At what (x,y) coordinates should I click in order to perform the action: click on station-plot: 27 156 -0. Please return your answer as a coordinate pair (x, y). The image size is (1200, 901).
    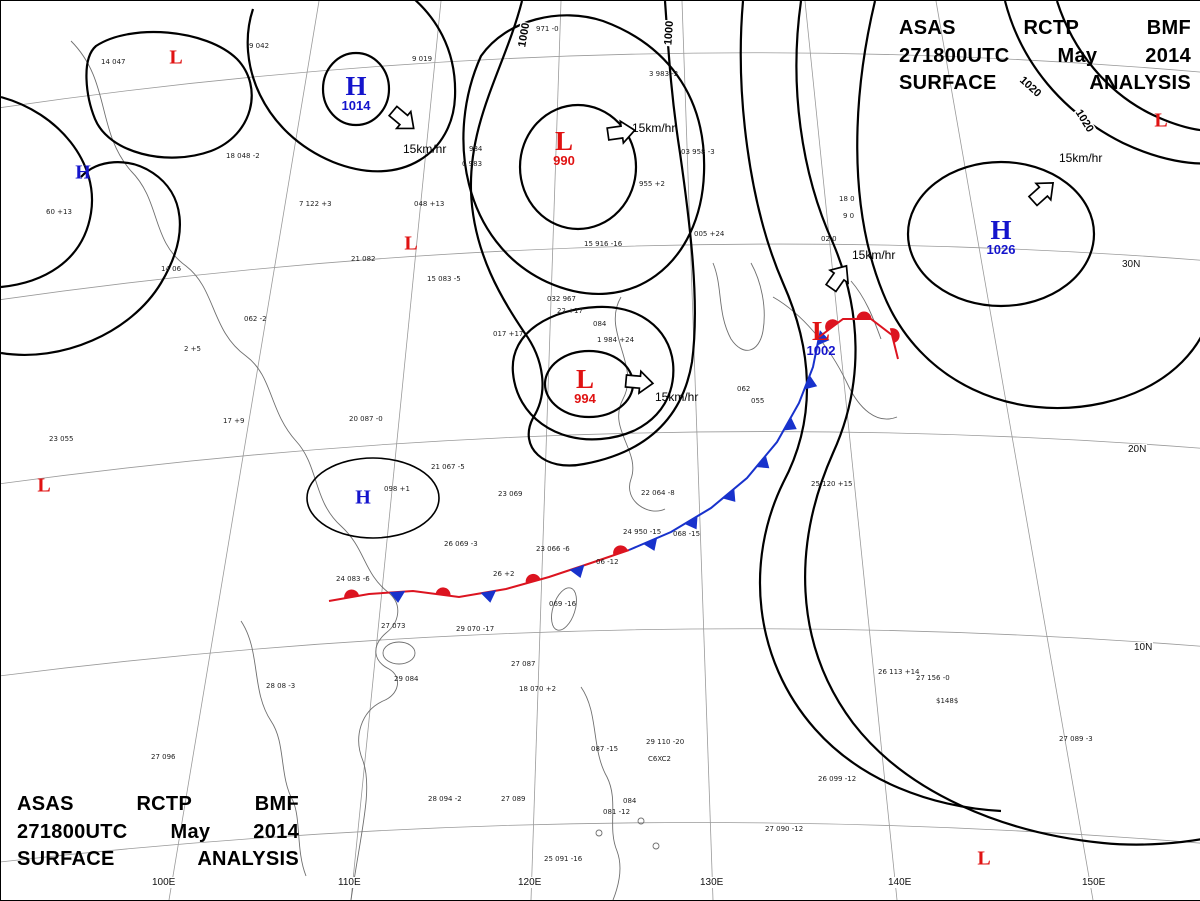
    Looking at the image, I should click on (933, 678).